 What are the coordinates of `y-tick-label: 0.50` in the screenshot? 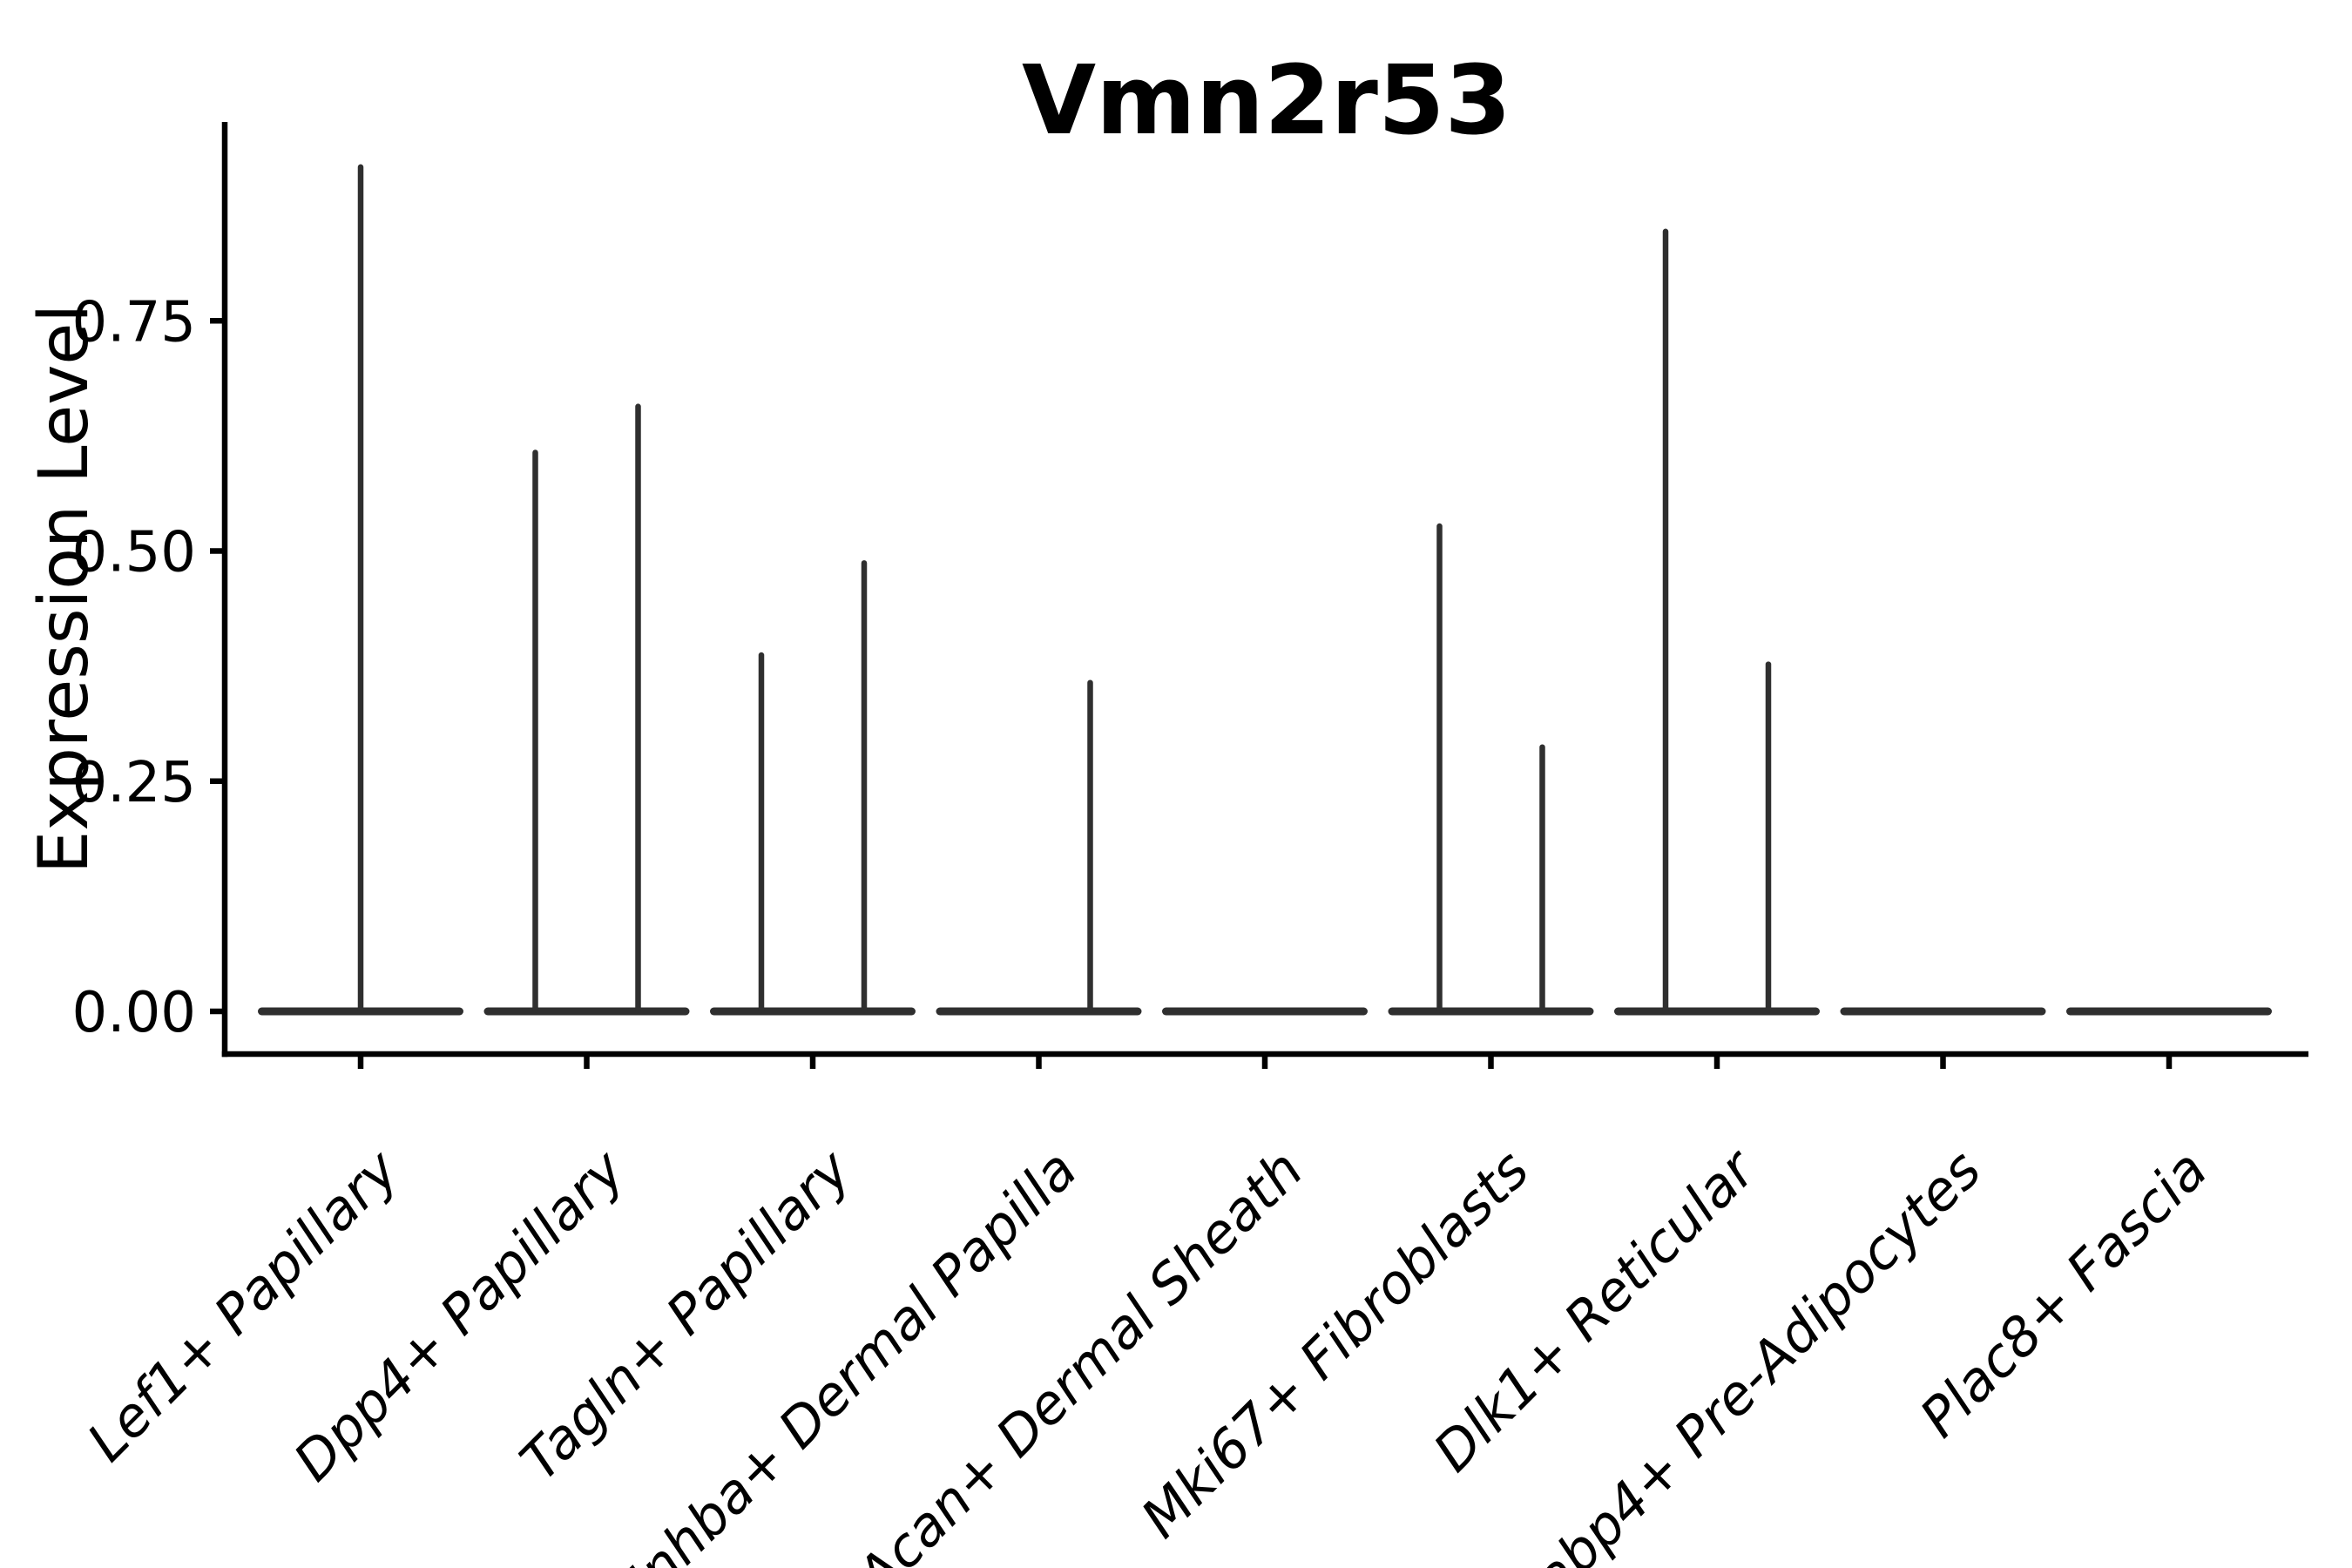 It's located at (134, 553).